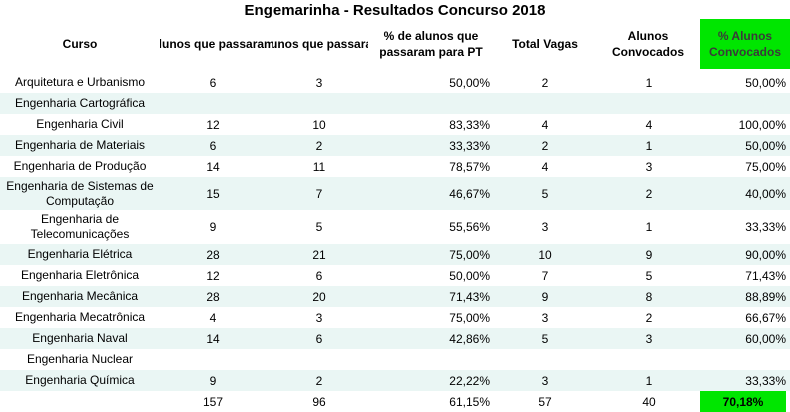  I want to click on table-row: Engenharia de Produção 14 11 78,57% 4 3 75,00%, so click(395, 166).